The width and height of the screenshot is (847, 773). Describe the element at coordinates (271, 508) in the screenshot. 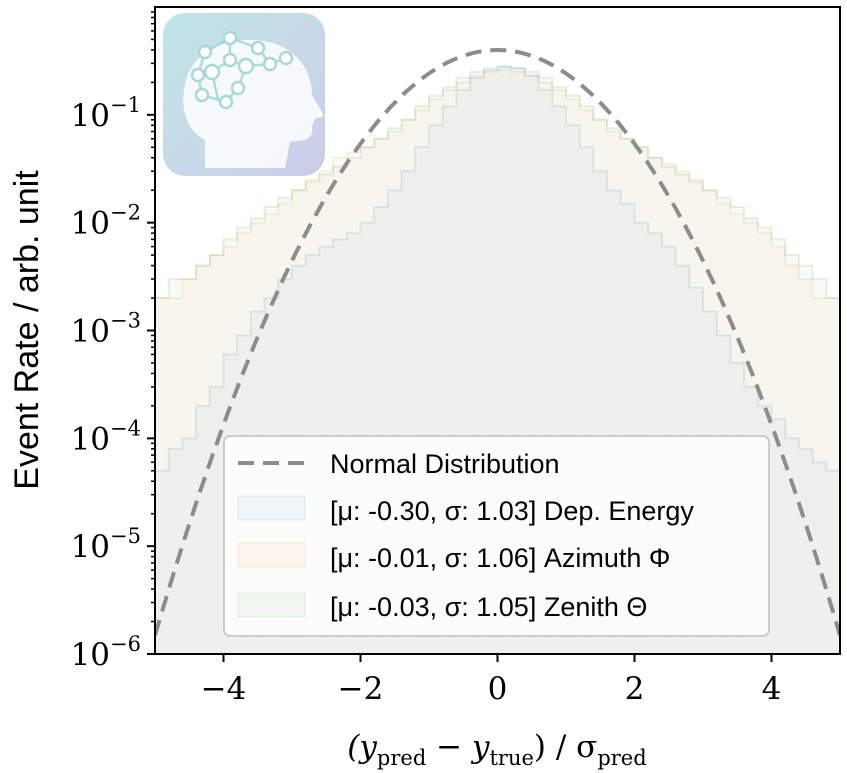

I see `legend-swatch-dep-energy` at that location.